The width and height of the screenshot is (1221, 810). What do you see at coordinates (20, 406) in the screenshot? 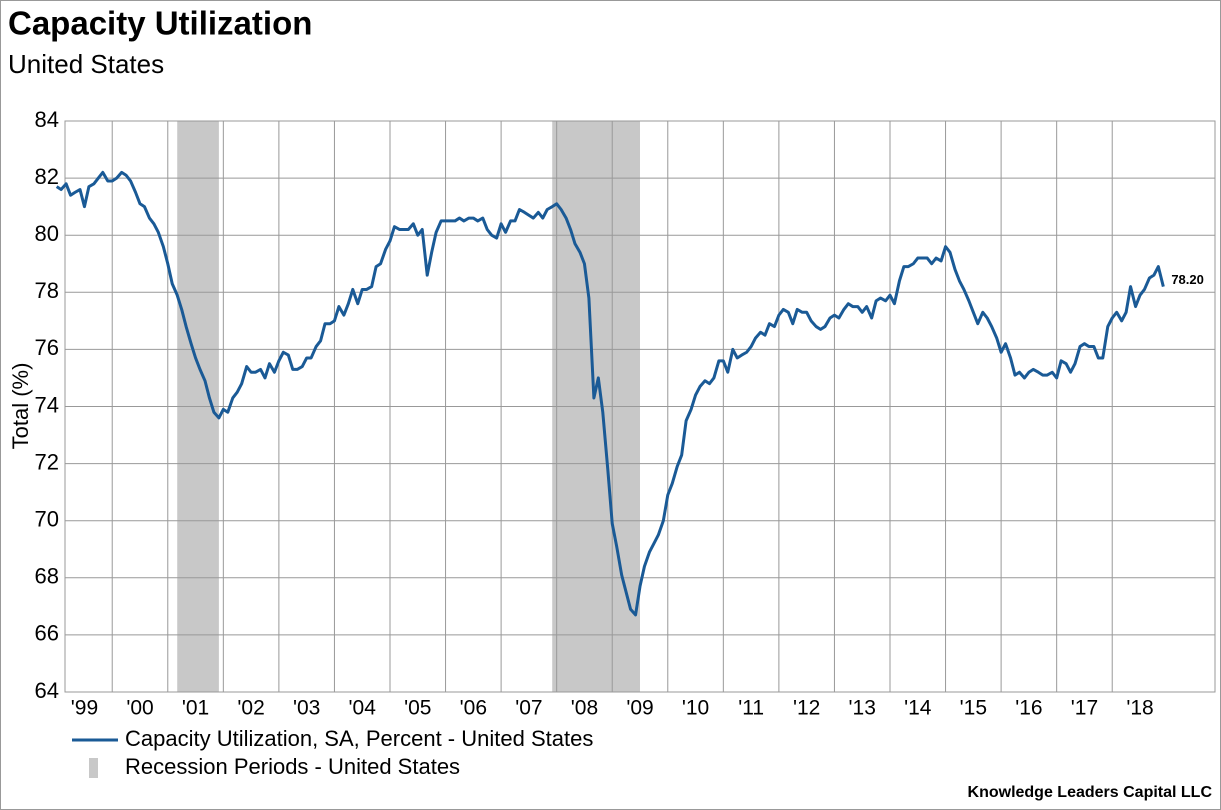
I see `y-axis-label: Total (%)` at bounding box center [20, 406].